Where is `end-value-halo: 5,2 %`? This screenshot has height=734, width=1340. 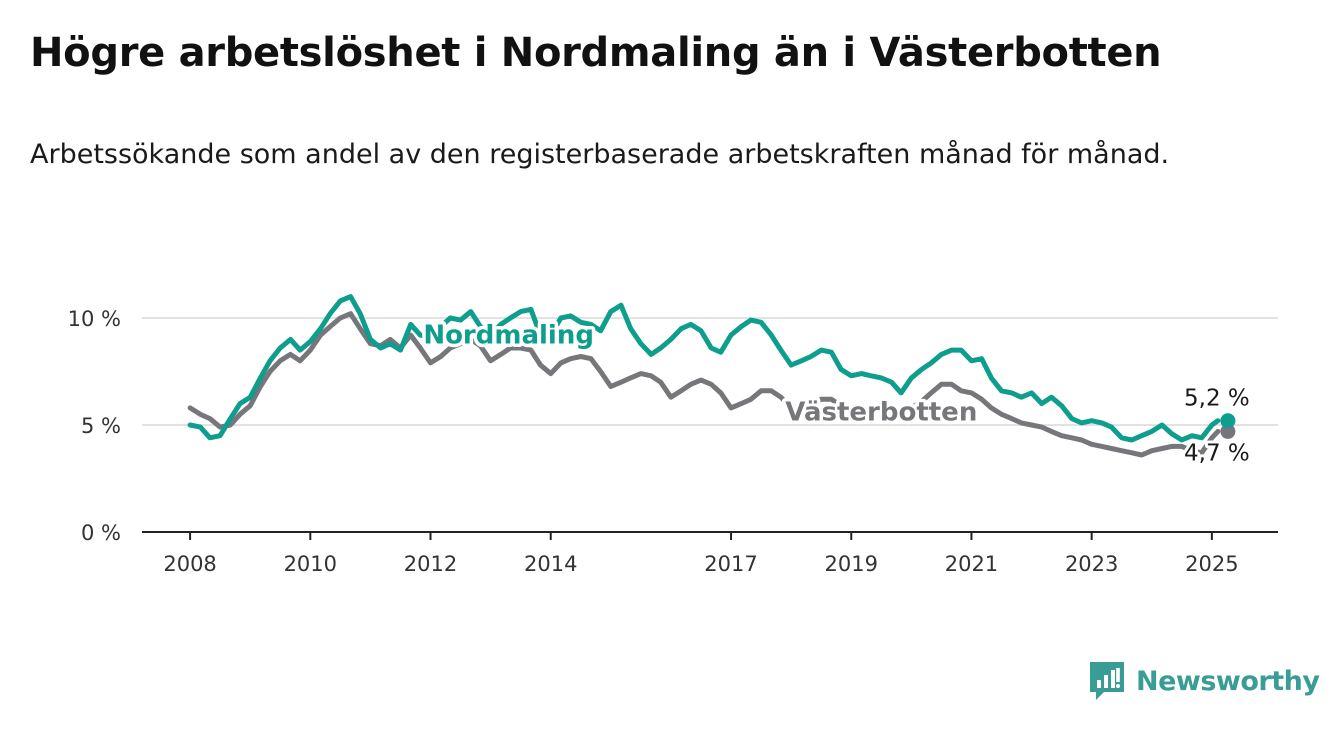
end-value-halo: 5,2 % is located at coordinates (1217, 399).